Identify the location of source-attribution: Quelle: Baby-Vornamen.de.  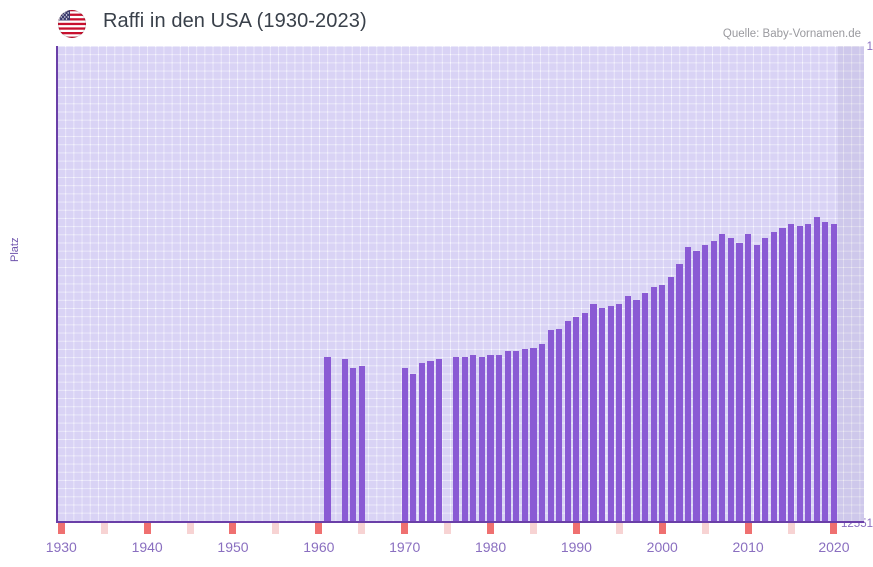
(791, 34).